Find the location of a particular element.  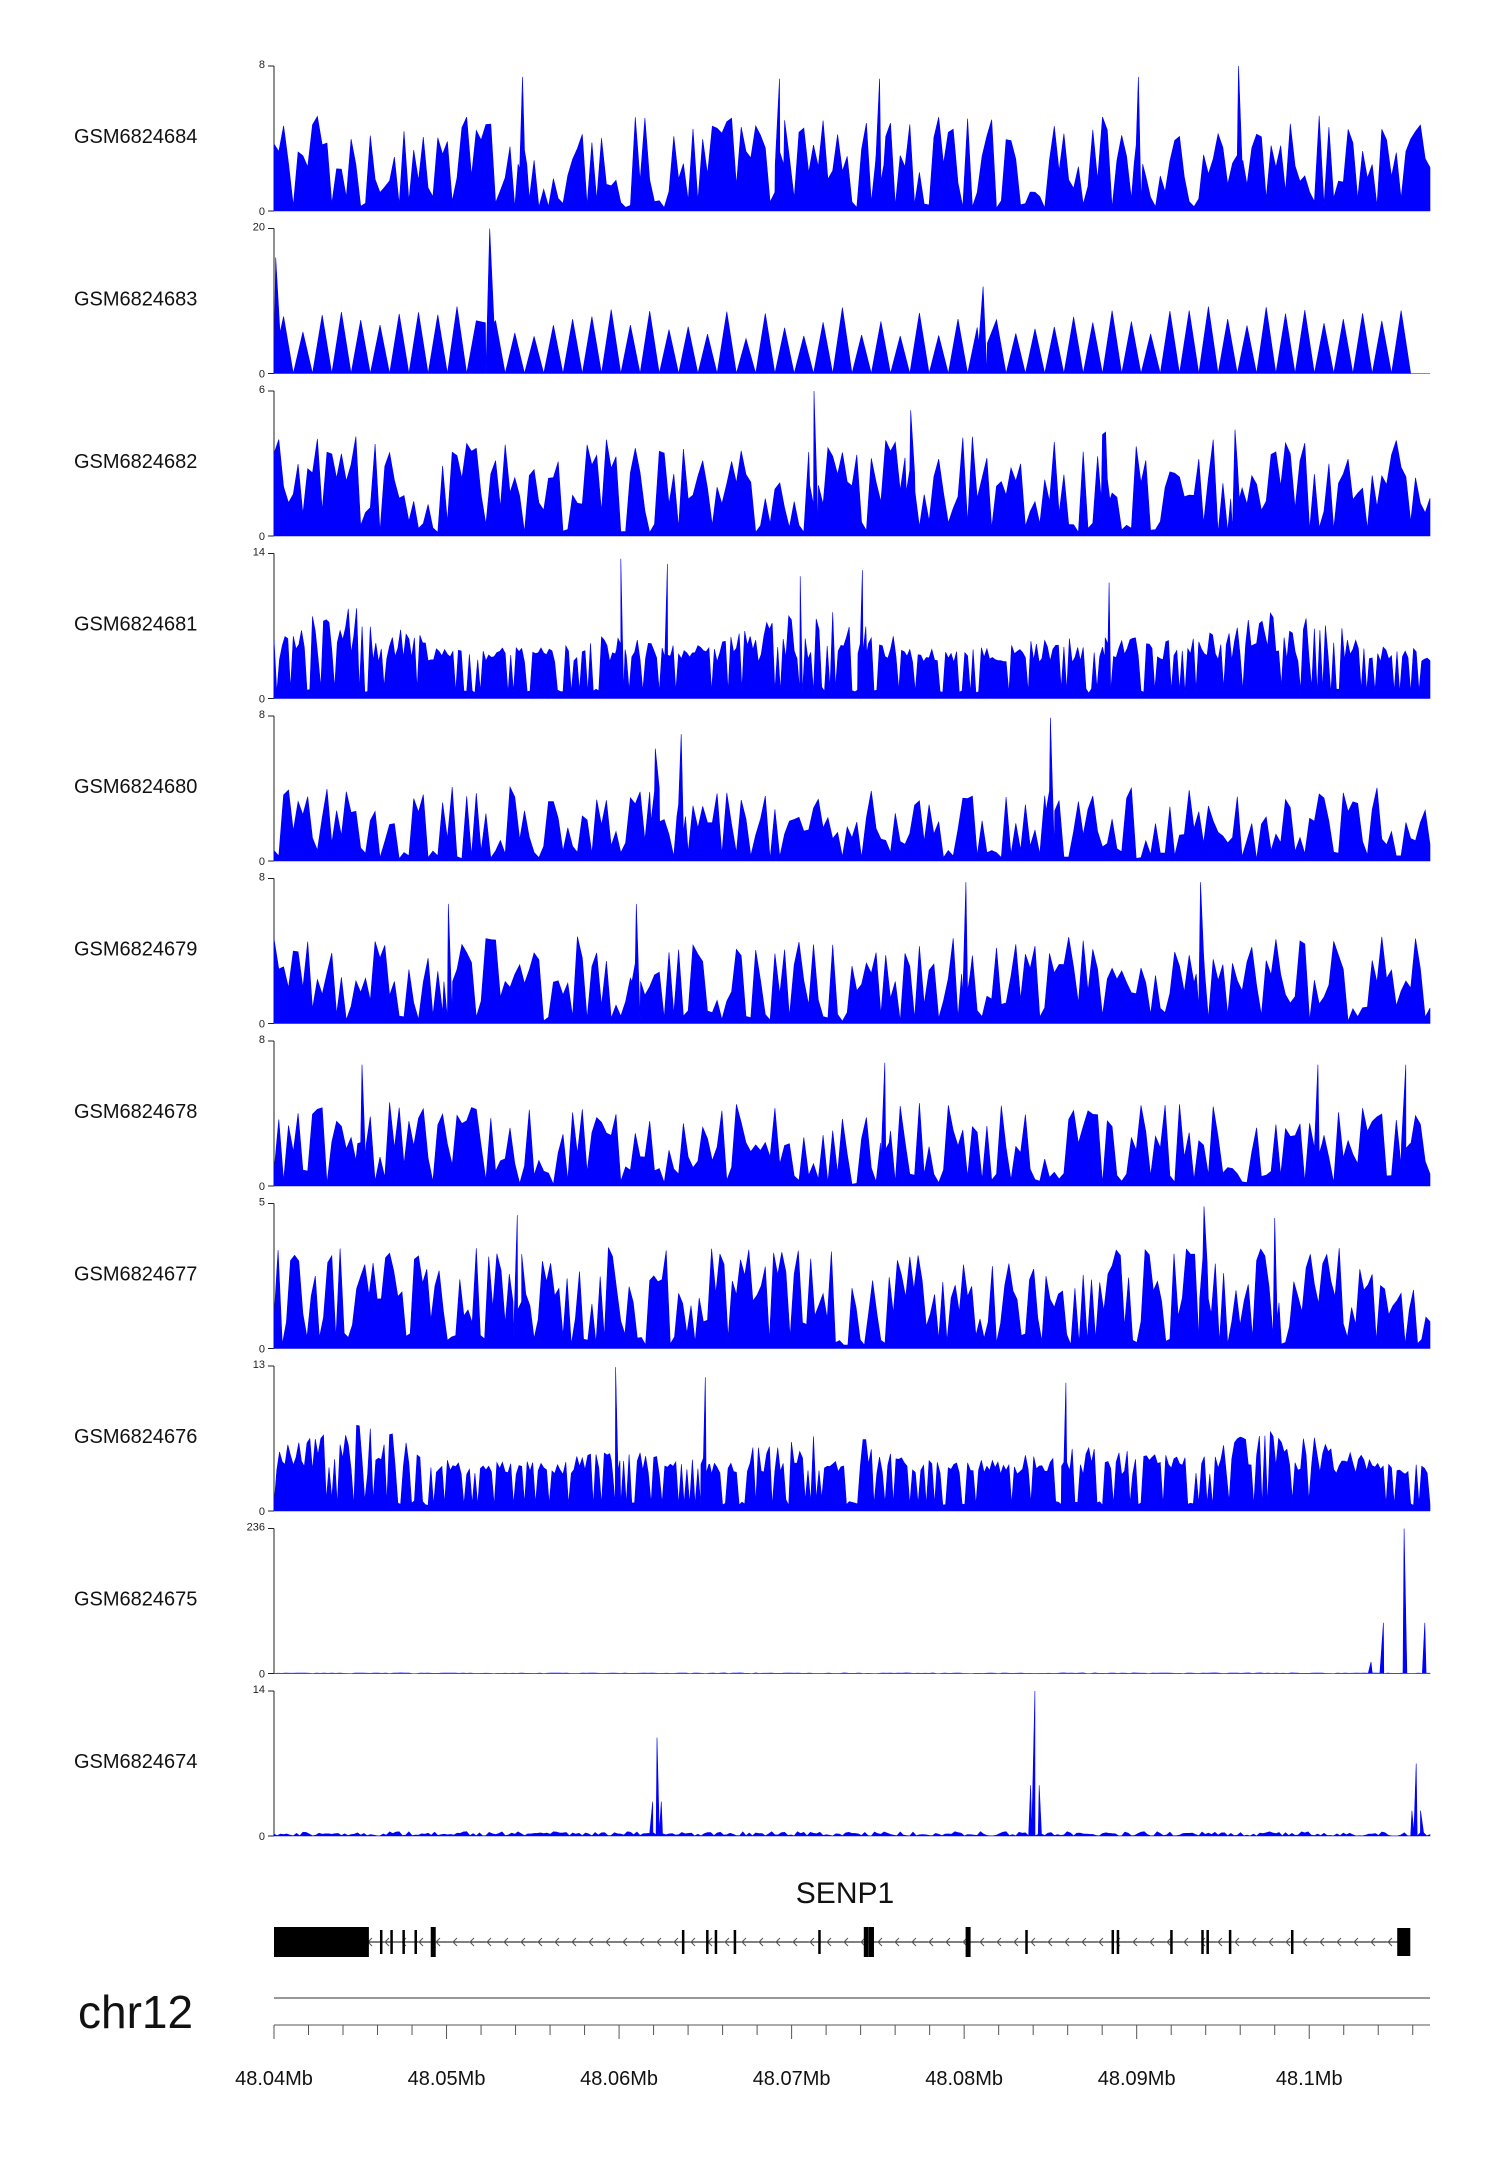

track-name-label: GSM6824679 is located at coordinates (135, 950).